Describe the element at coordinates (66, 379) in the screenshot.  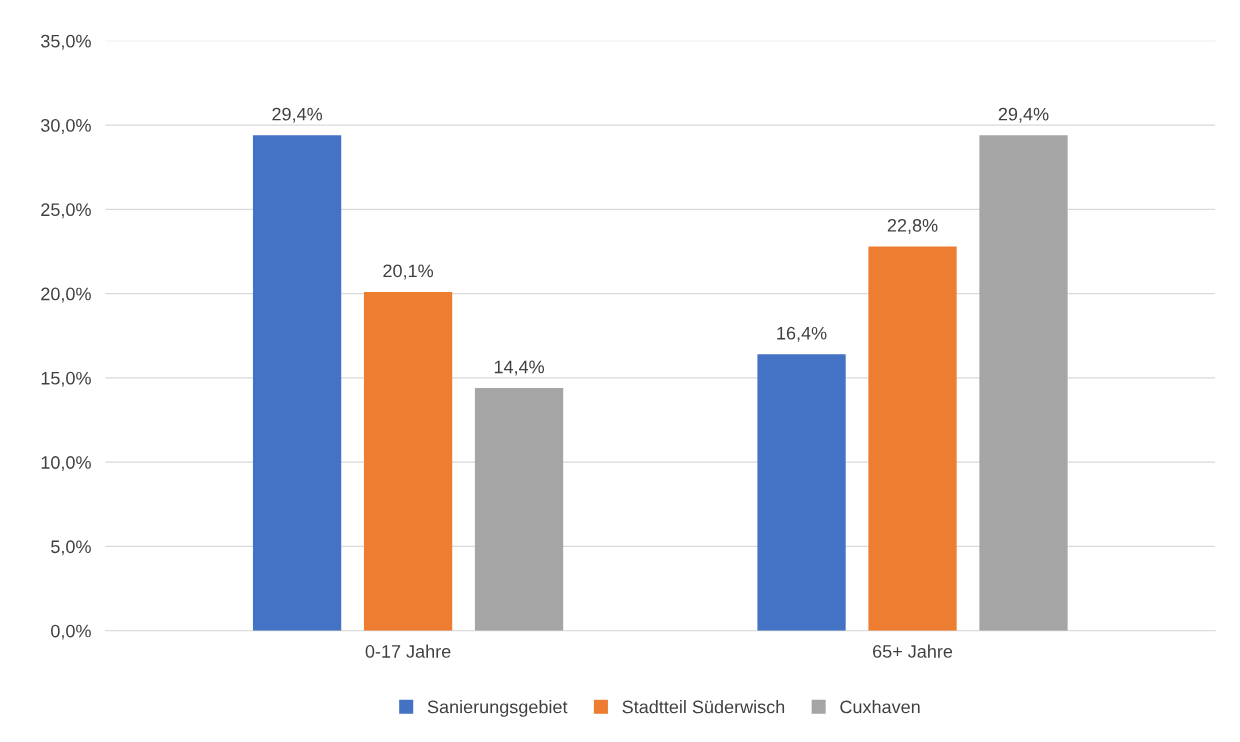
I see `y-tick-label: 15,0%` at that location.